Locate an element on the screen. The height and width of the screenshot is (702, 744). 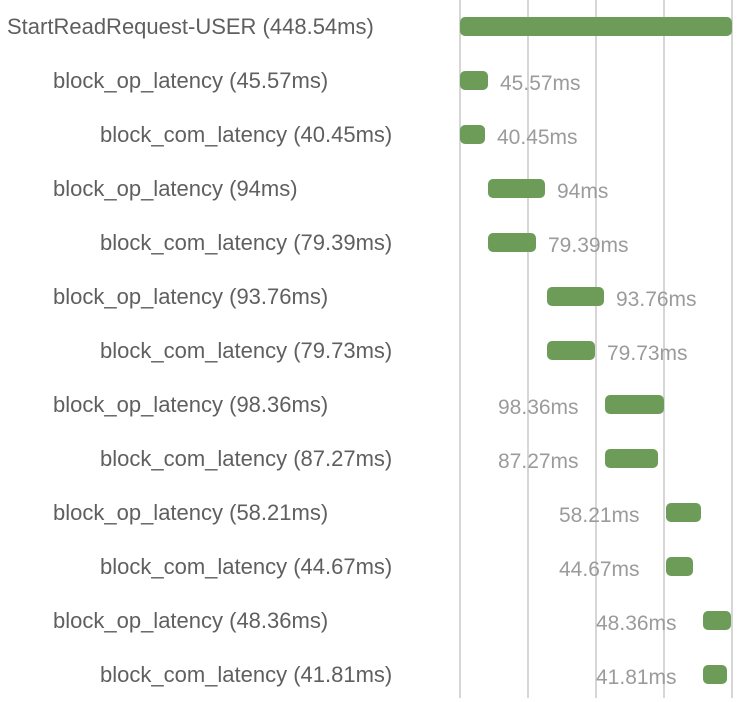
span-row: block_com_latency (44.67ms) 44.67ms is located at coordinates (372, 567).